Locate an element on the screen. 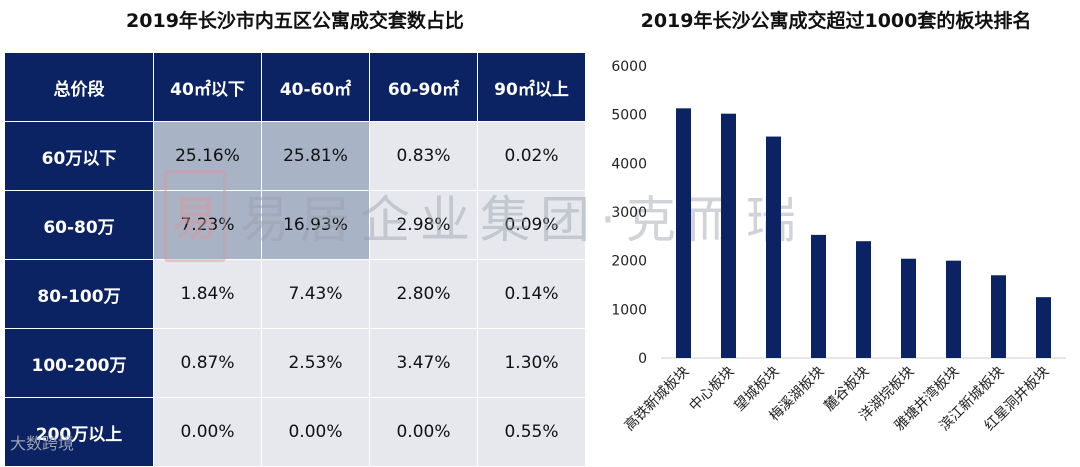 This screenshot has width=1080, height=467. row-header: 100-200万 is located at coordinates (79, 363).